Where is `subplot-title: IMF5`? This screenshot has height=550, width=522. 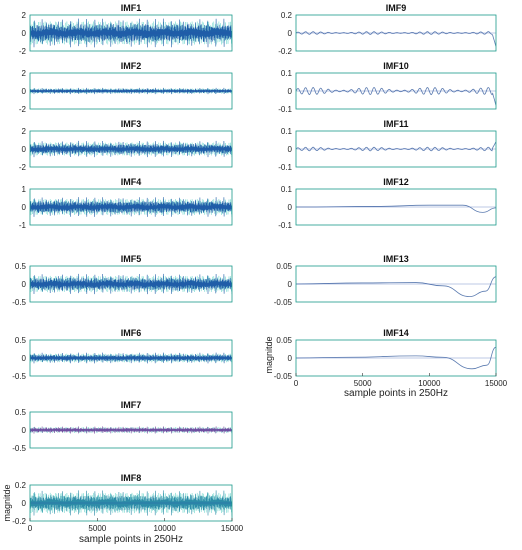
subplot-title: IMF5 is located at coordinates (131, 259).